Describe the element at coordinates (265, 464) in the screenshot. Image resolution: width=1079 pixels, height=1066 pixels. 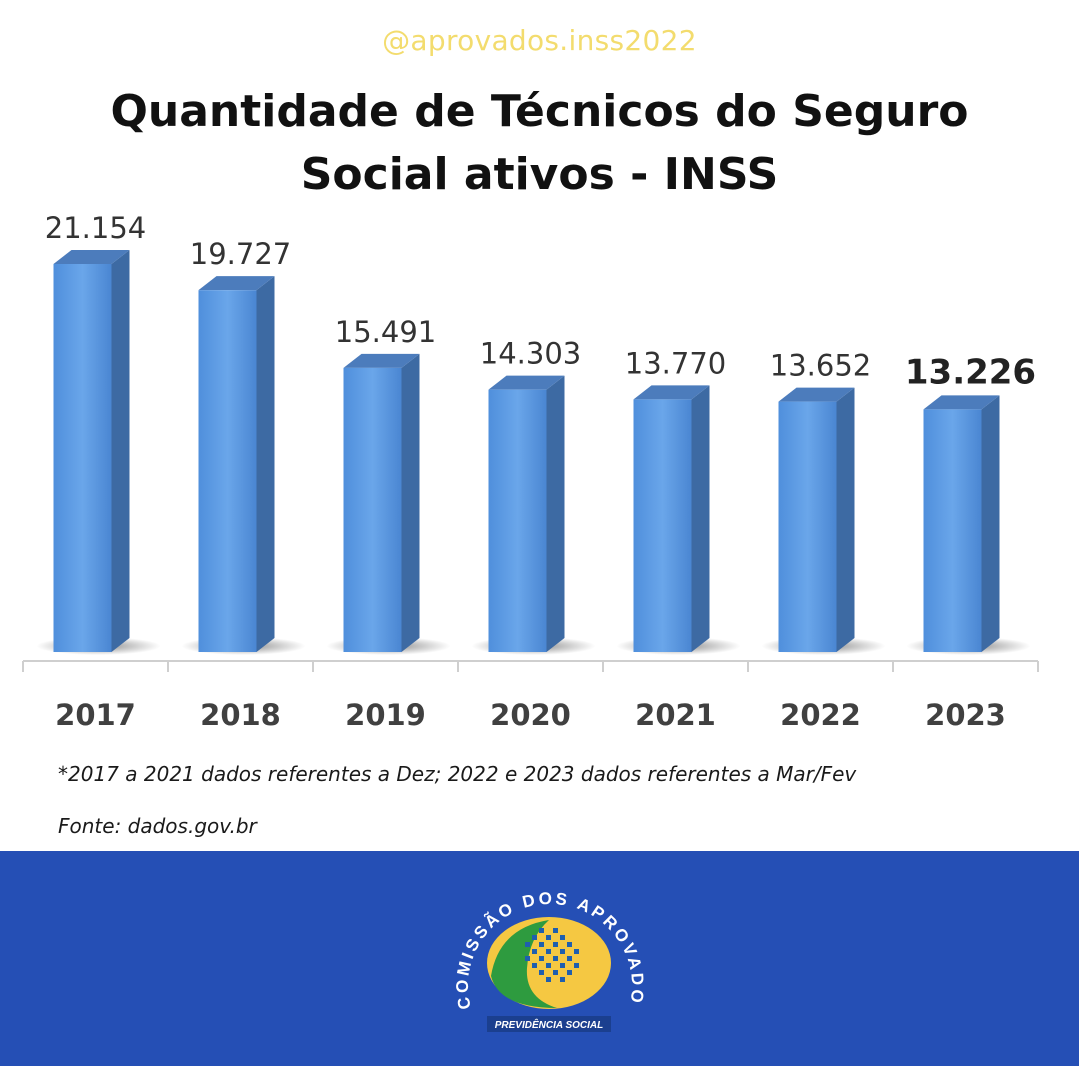
I see `bar-side-2018` at that location.